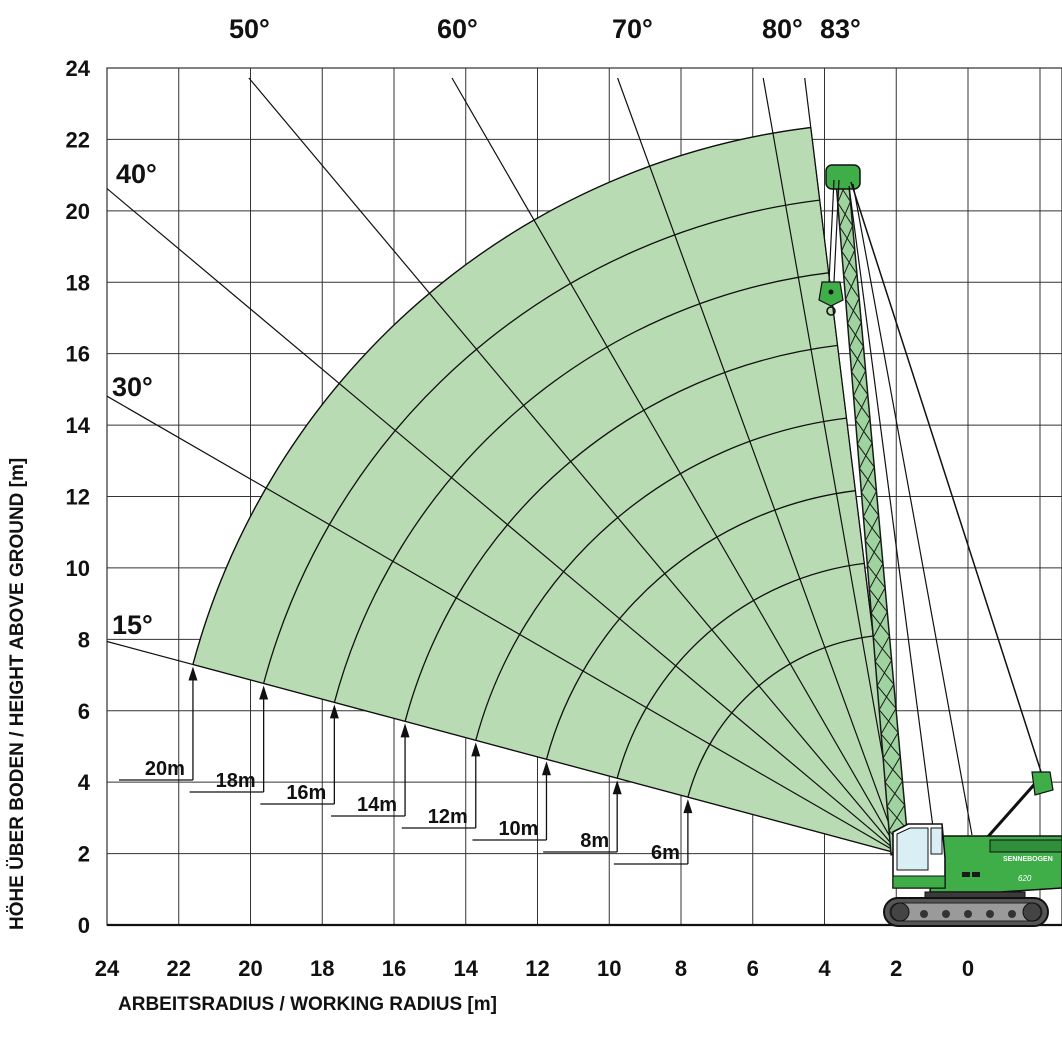 This screenshot has height=1042, width=1062. What do you see at coordinates (136, 174) in the screenshot?
I see `angle-label-40: 40°` at bounding box center [136, 174].